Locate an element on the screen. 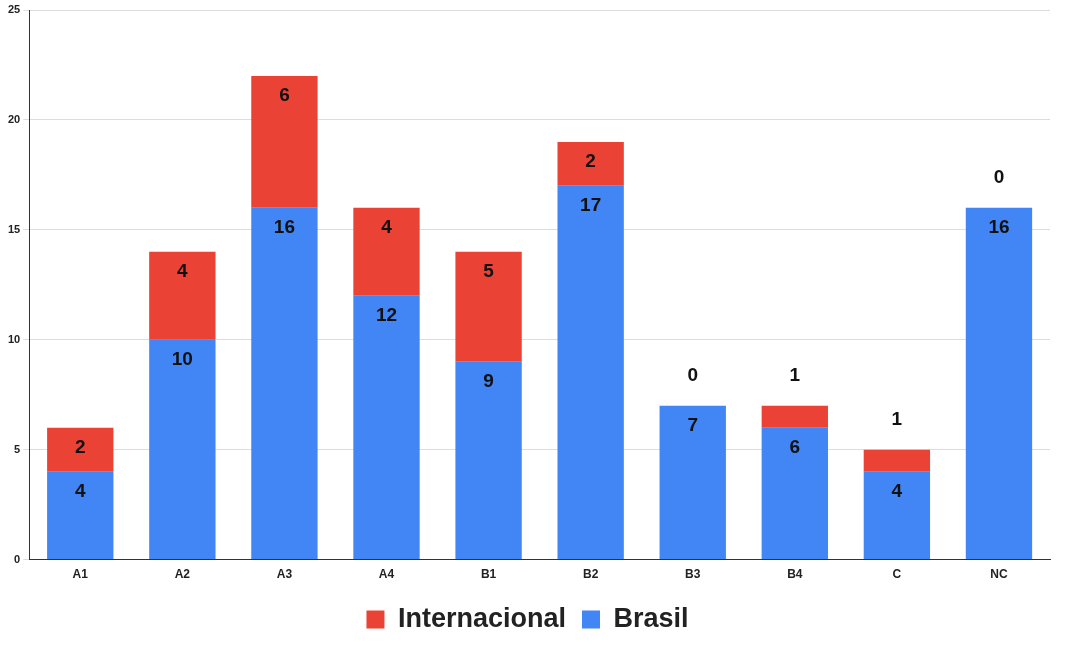  data-label: 5 is located at coordinates (489, 271).